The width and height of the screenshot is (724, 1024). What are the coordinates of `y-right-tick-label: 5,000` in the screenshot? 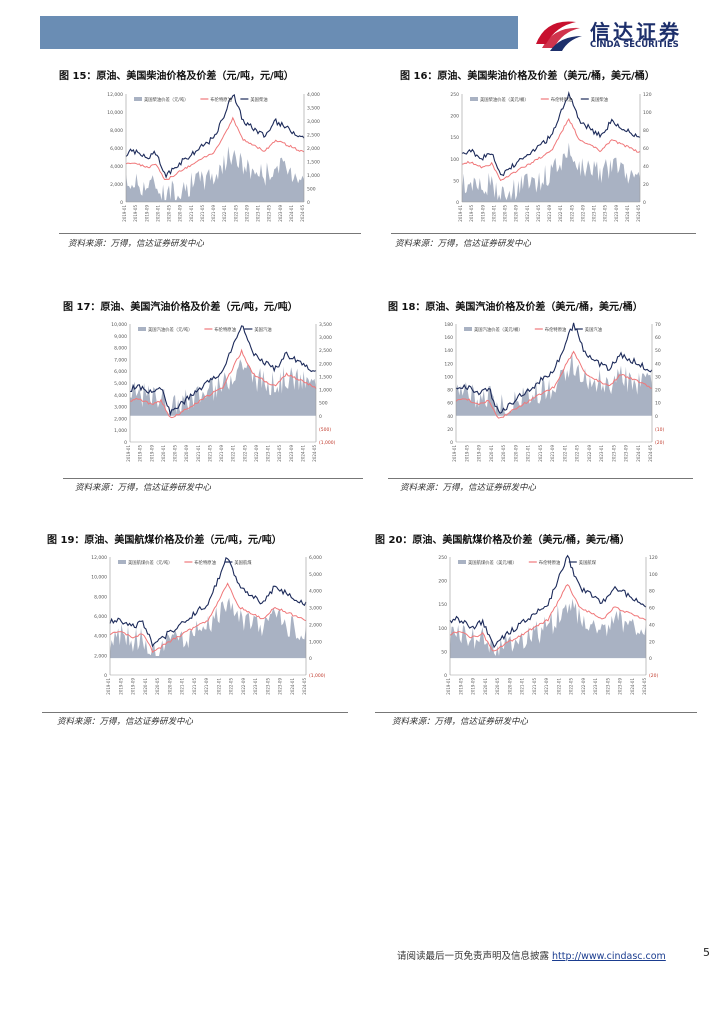 It's located at (315, 575).